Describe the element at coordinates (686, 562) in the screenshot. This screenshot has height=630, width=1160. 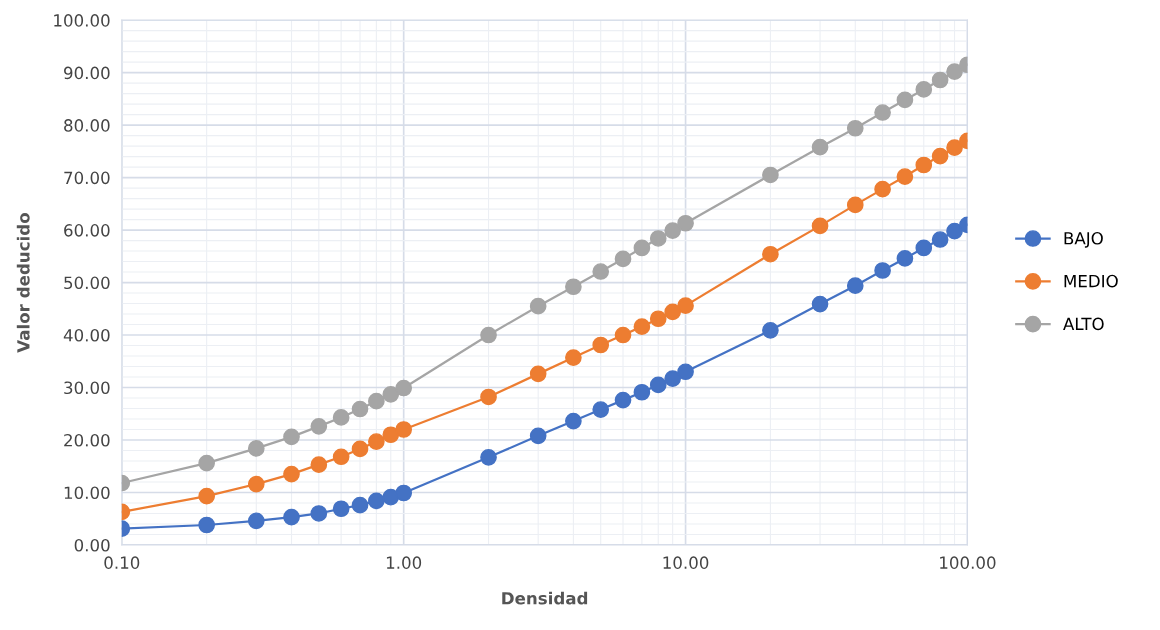
I see `x-tick-label: 10.00` at that location.